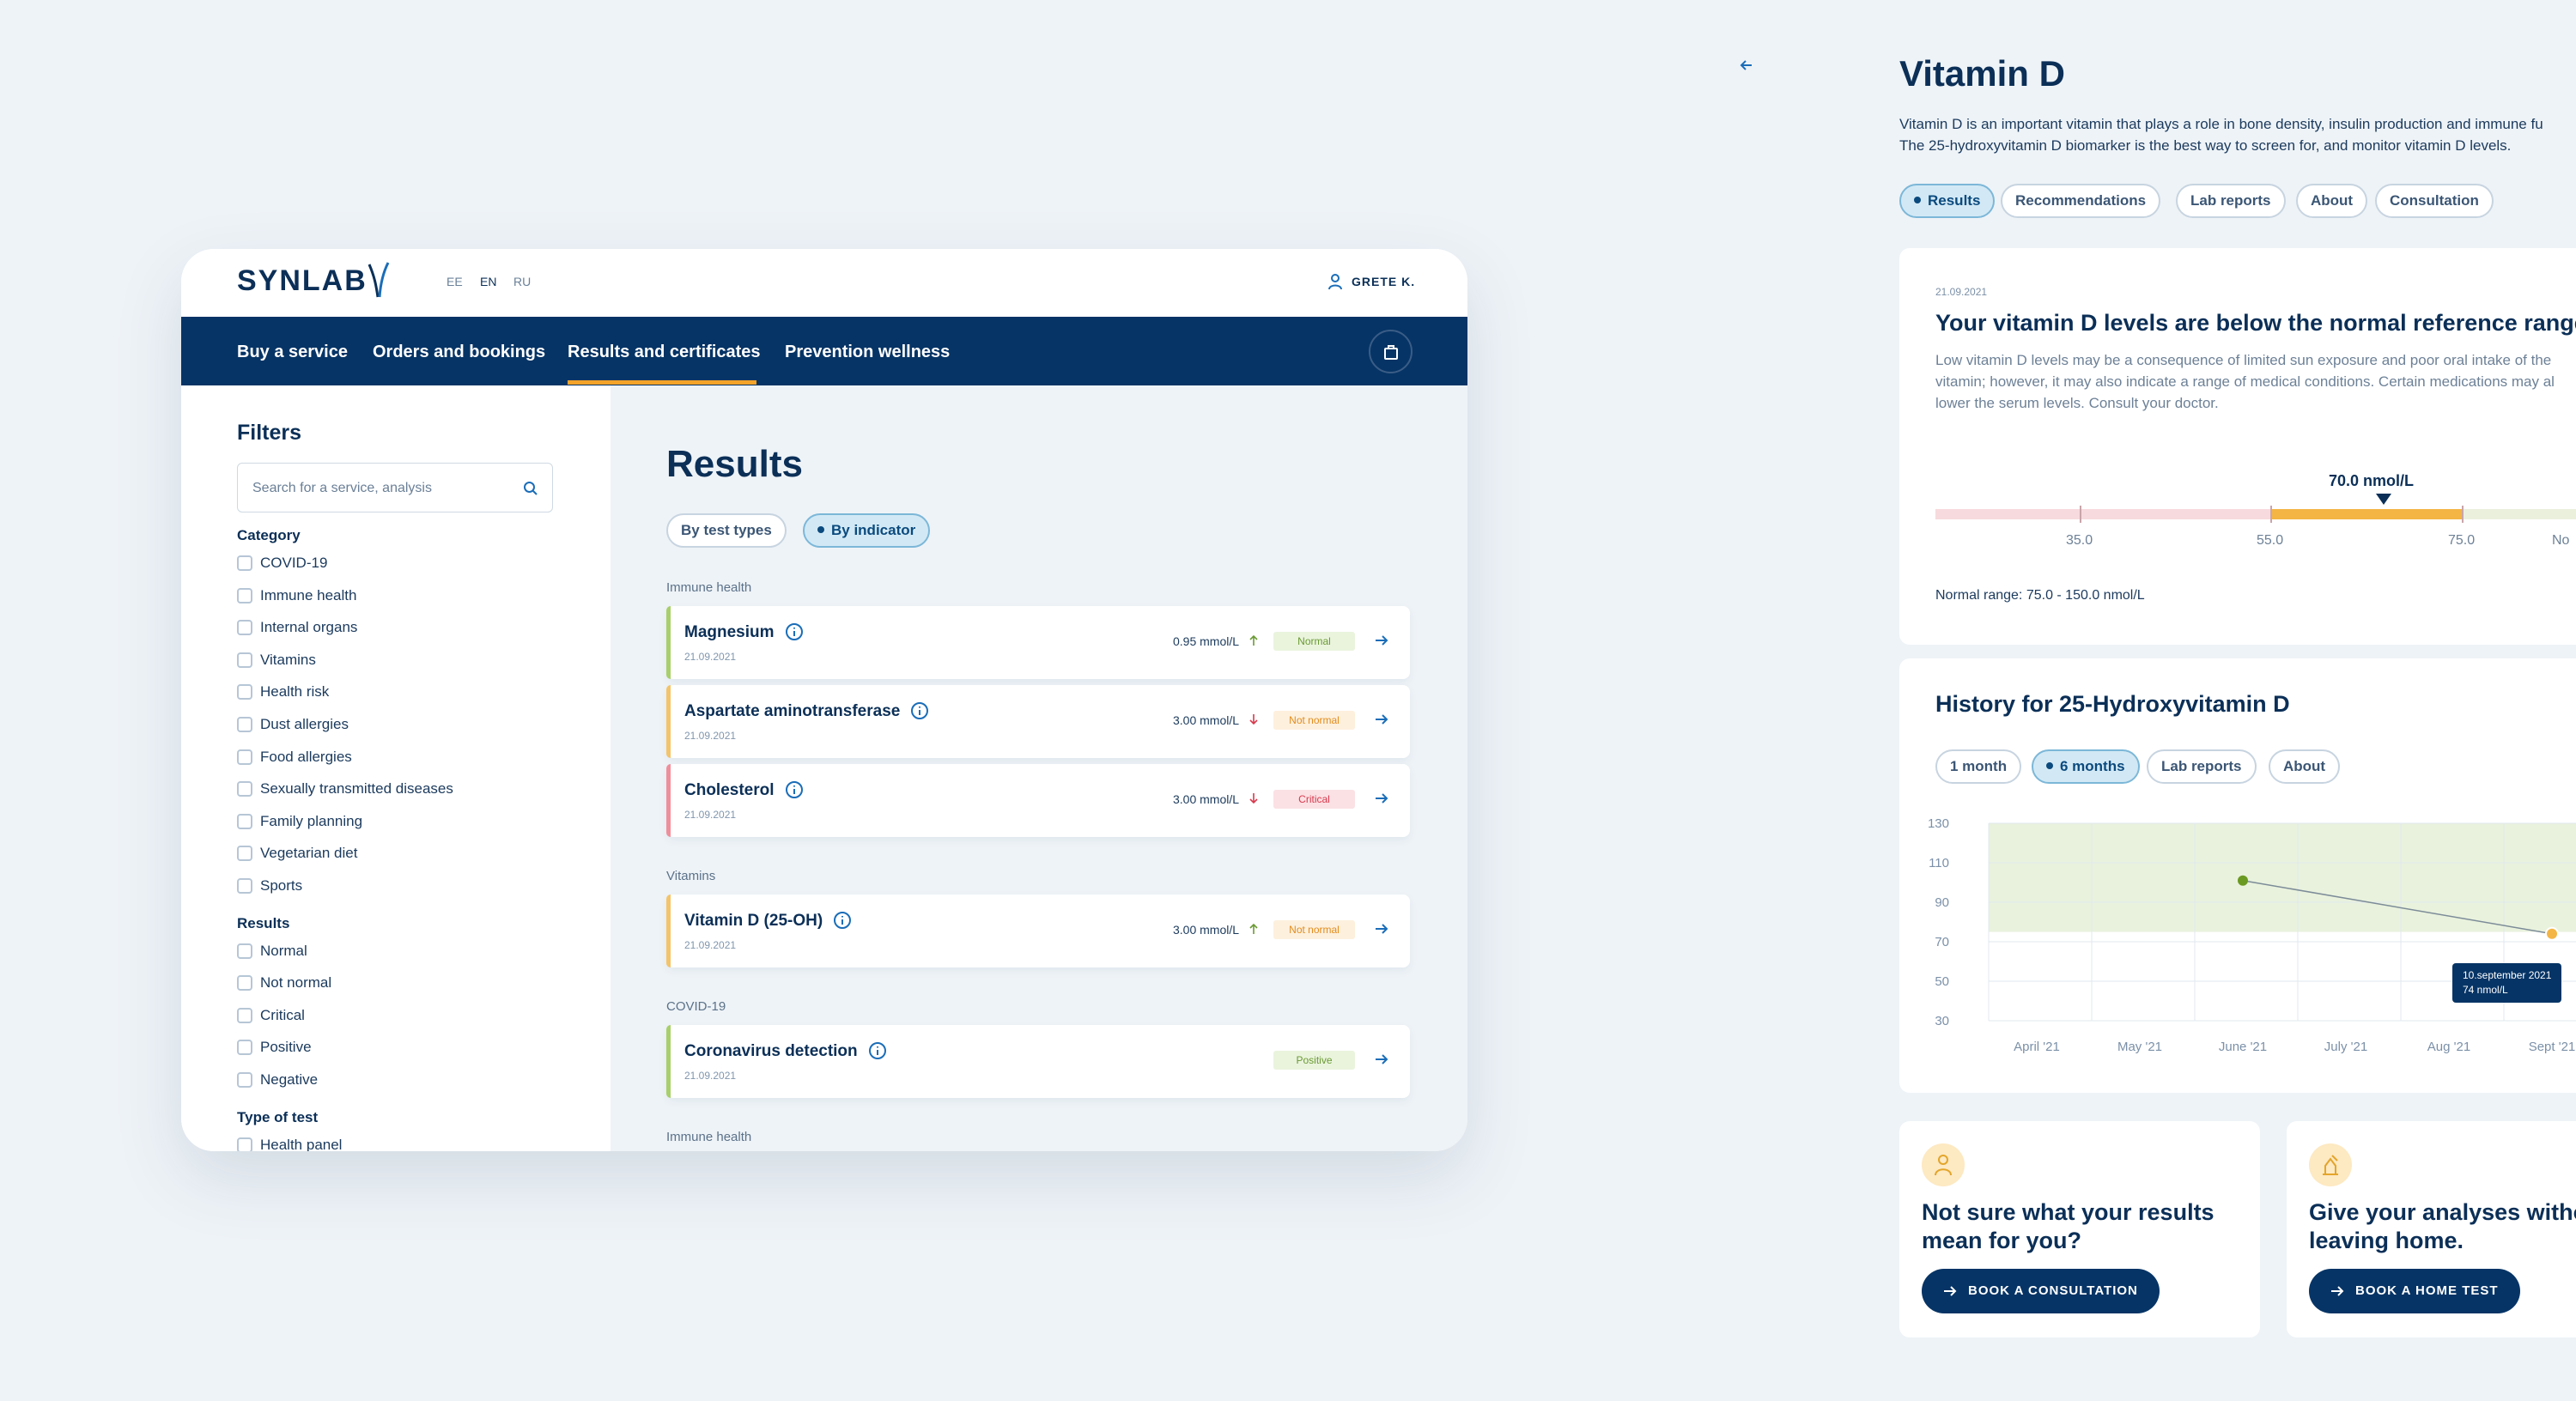 Image resolution: width=2576 pixels, height=1401 pixels. I want to click on detail-tab: Consultation, so click(2434, 201).